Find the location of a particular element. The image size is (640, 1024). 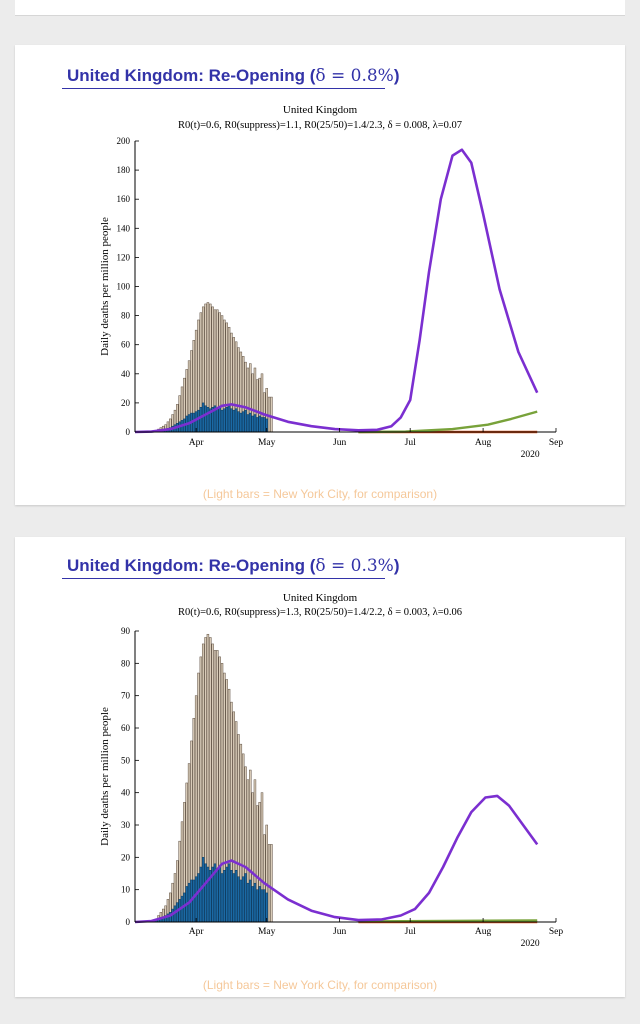

series-line-model is located at coordinates (336, 859).